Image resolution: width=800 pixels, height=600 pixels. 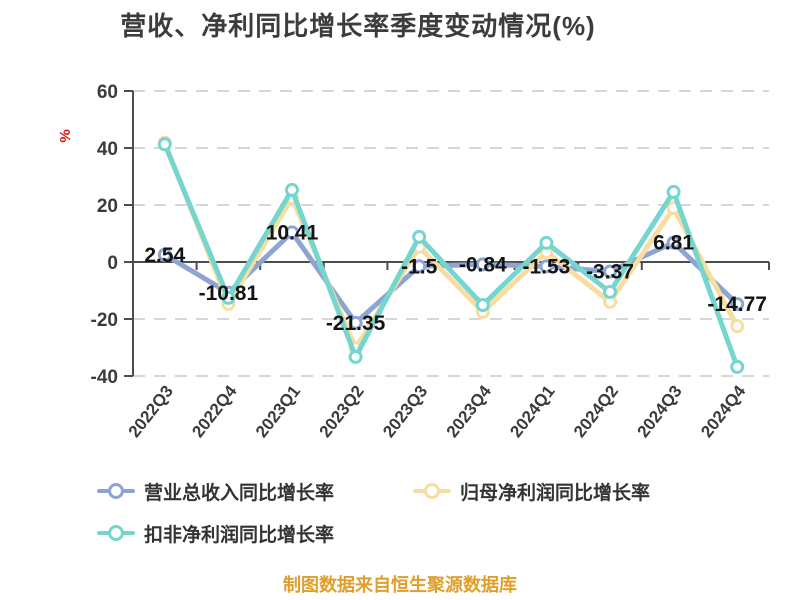 I want to click on data-label-2024Q1: -1.53, so click(x=546, y=266).